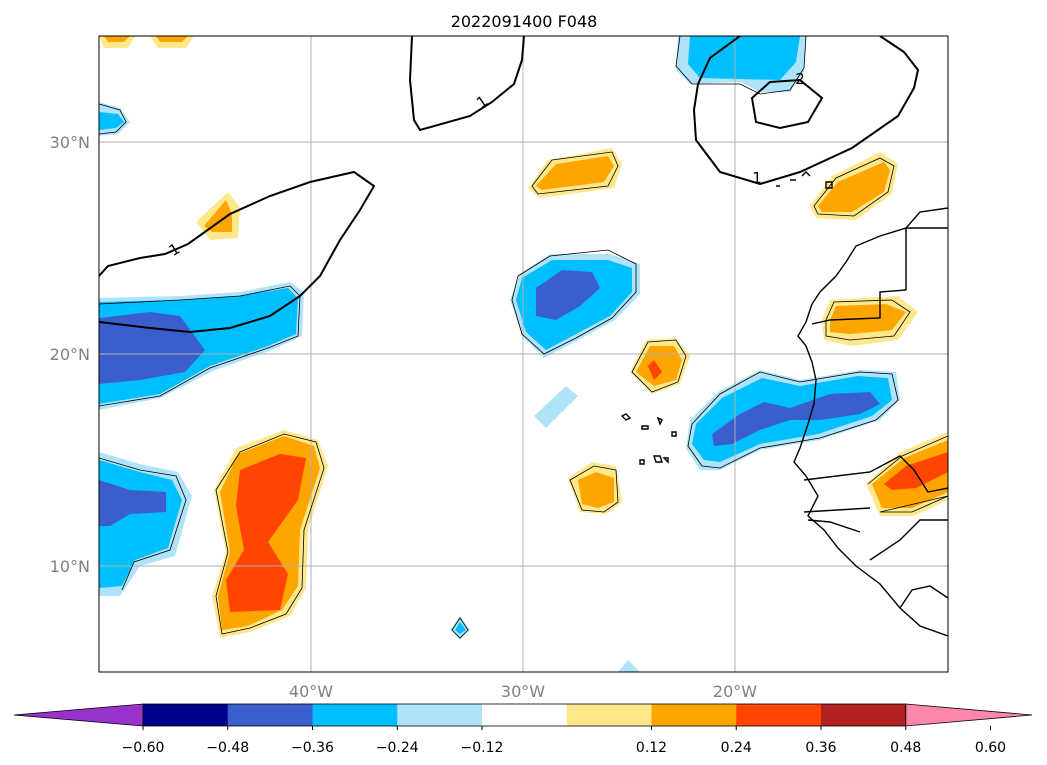 The width and height of the screenshot is (1047, 765). I want to click on lat-label-30n: 30°N, so click(70, 142).